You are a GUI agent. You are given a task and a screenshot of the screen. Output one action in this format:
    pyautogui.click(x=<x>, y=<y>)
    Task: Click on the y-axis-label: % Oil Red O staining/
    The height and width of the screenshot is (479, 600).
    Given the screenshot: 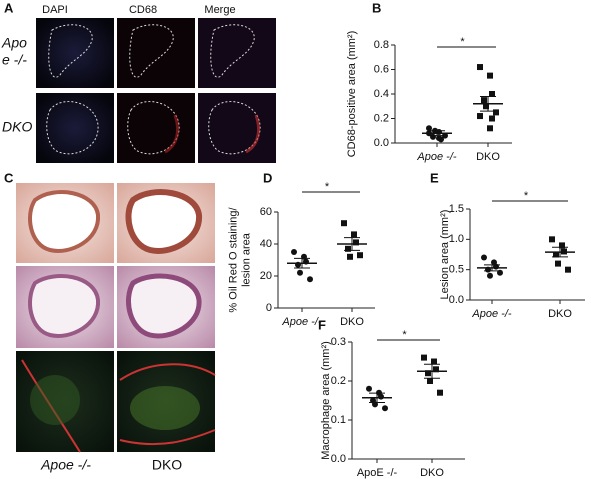 What is the action you would take?
    pyautogui.click(x=233, y=259)
    